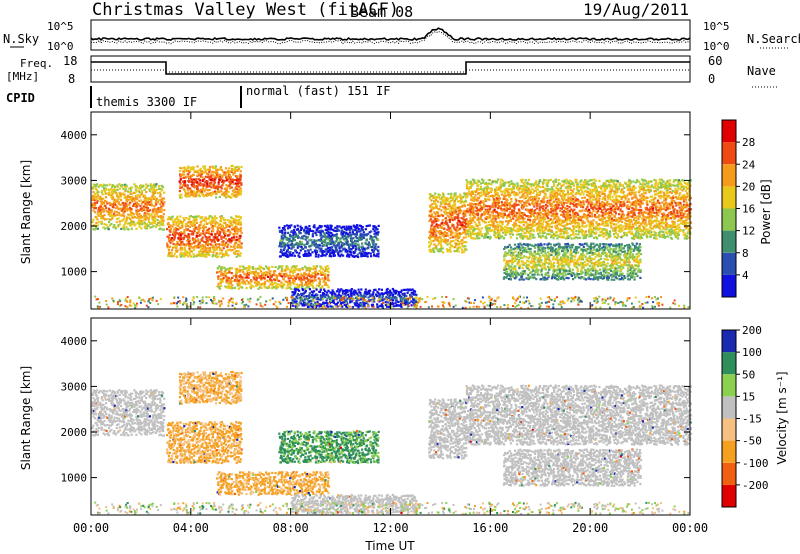 Image resolution: width=800 pixels, height=554 pixels. I want to click on nave-label: Nave, so click(761, 71).